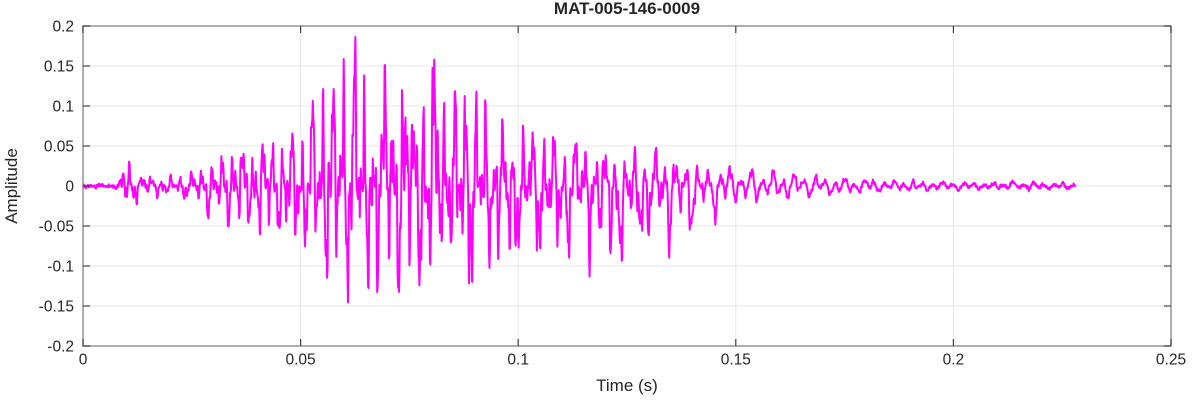  Describe the element at coordinates (301, 359) in the screenshot. I see `x-tick-label: 0.05` at that location.